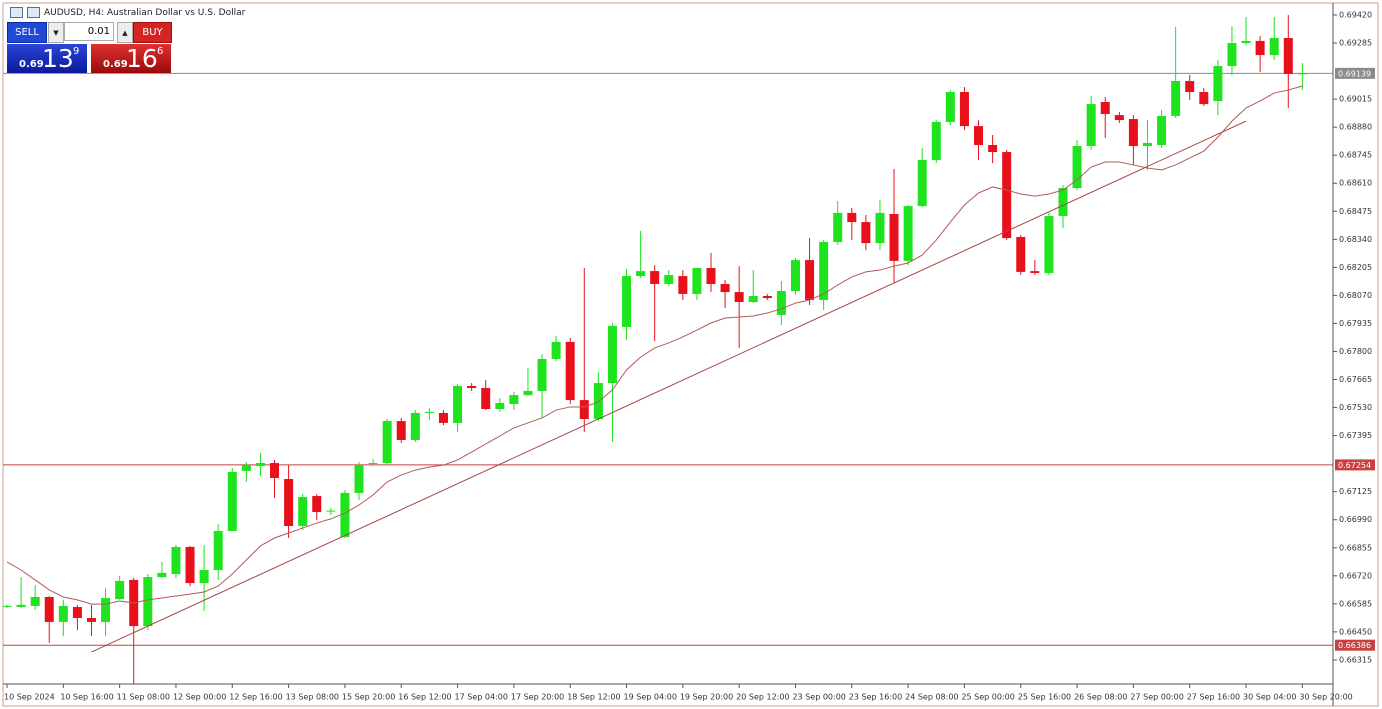 The width and height of the screenshot is (1382, 709). What do you see at coordinates (89, 31) in the screenshot?
I see `lot-input: 0.01` at bounding box center [89, 31].